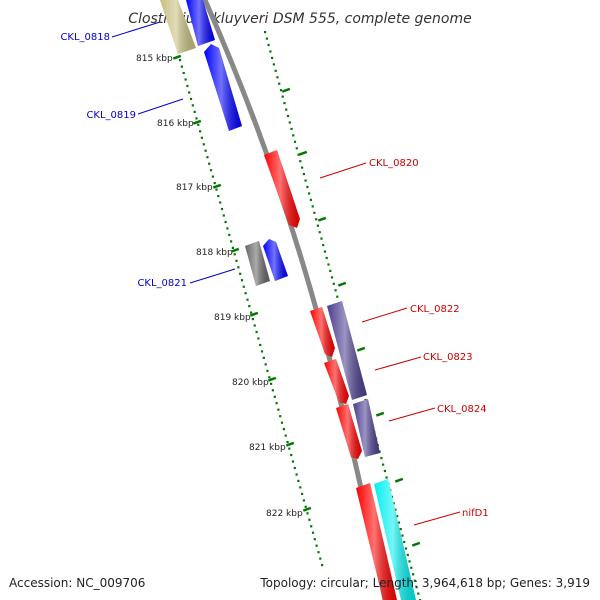  Describe the element at coordinates (214, 253) in the screenshot. I see `tick-label: 818 kbp` at that location.